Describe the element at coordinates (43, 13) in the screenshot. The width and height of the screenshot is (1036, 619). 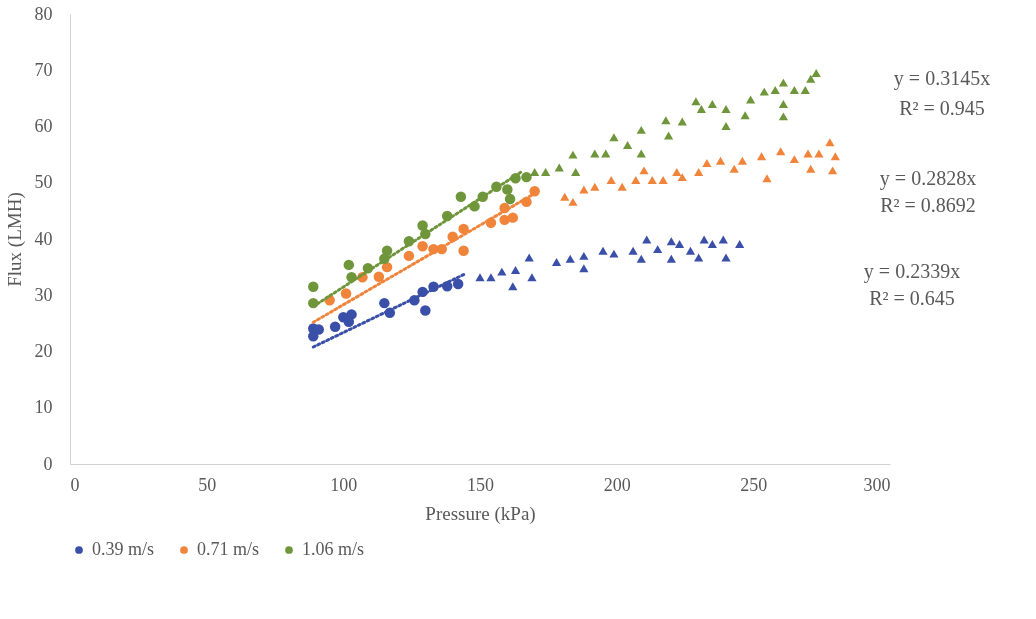
I see `y-tick-label: 80` at that location.